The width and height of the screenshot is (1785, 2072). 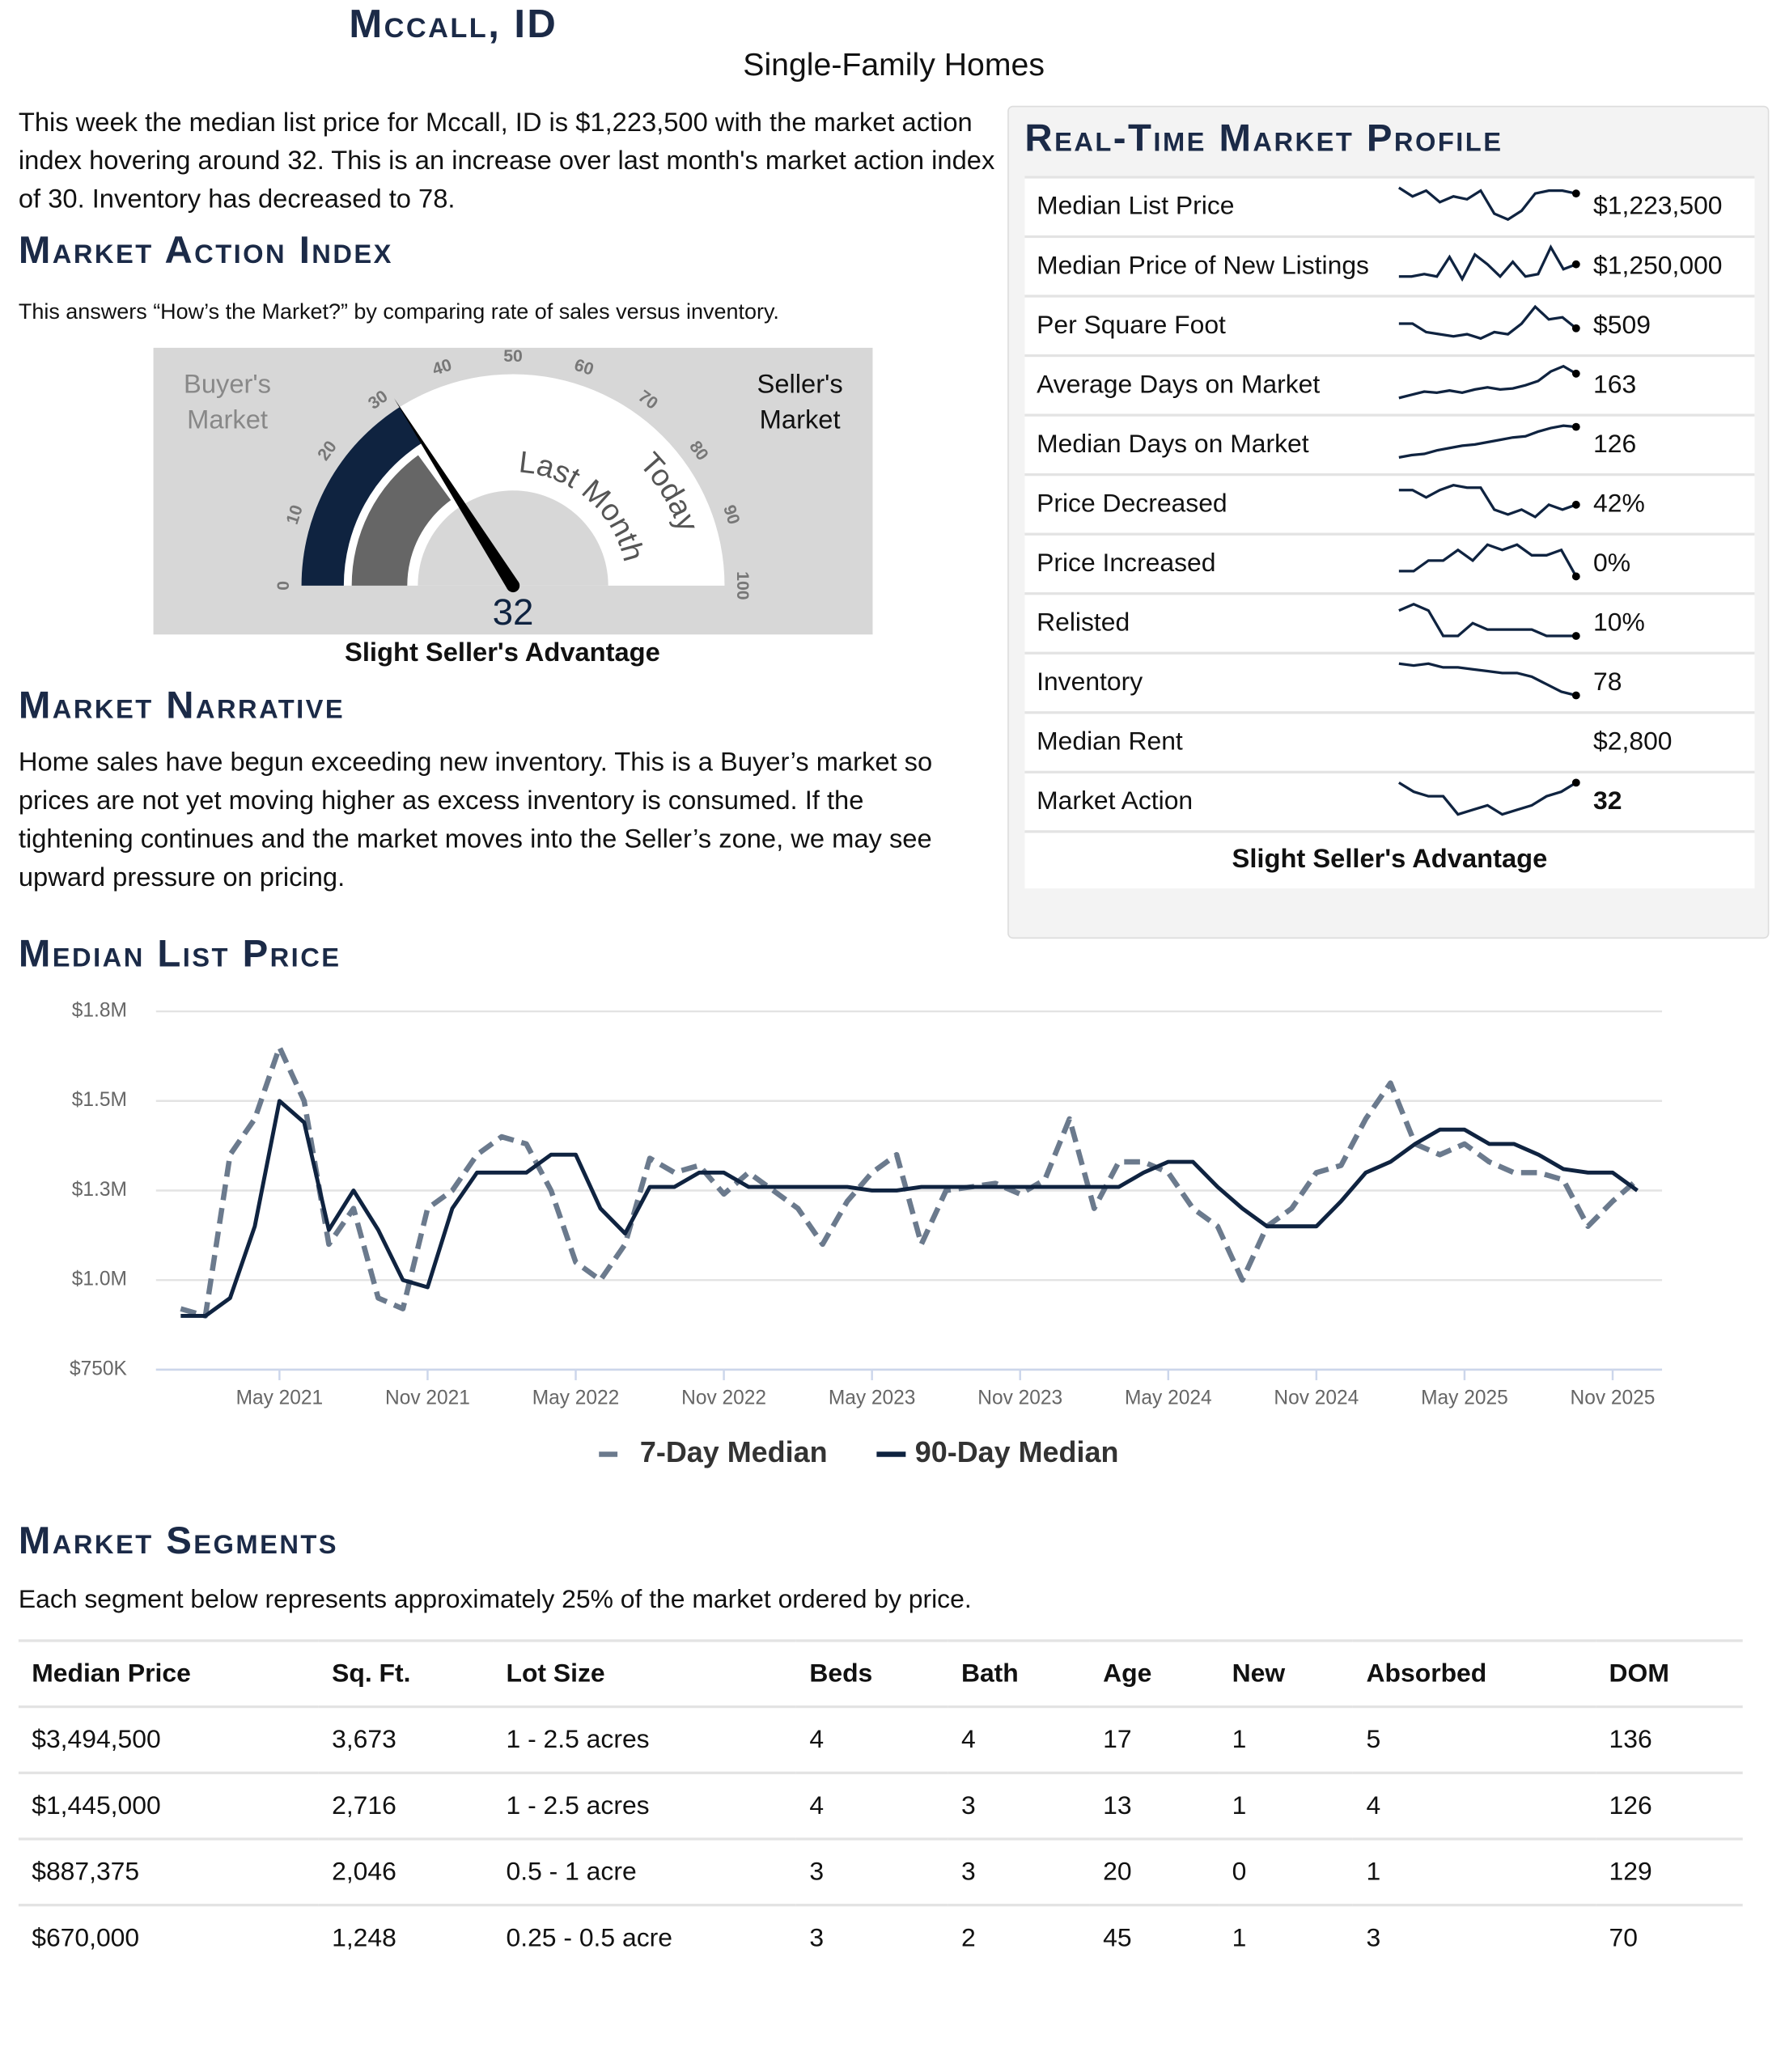 What do you see at coordinates (1464, 1398) in the screenshot?
I see `x-tick-label: May 2025` at bounding box center [1464, 1398].